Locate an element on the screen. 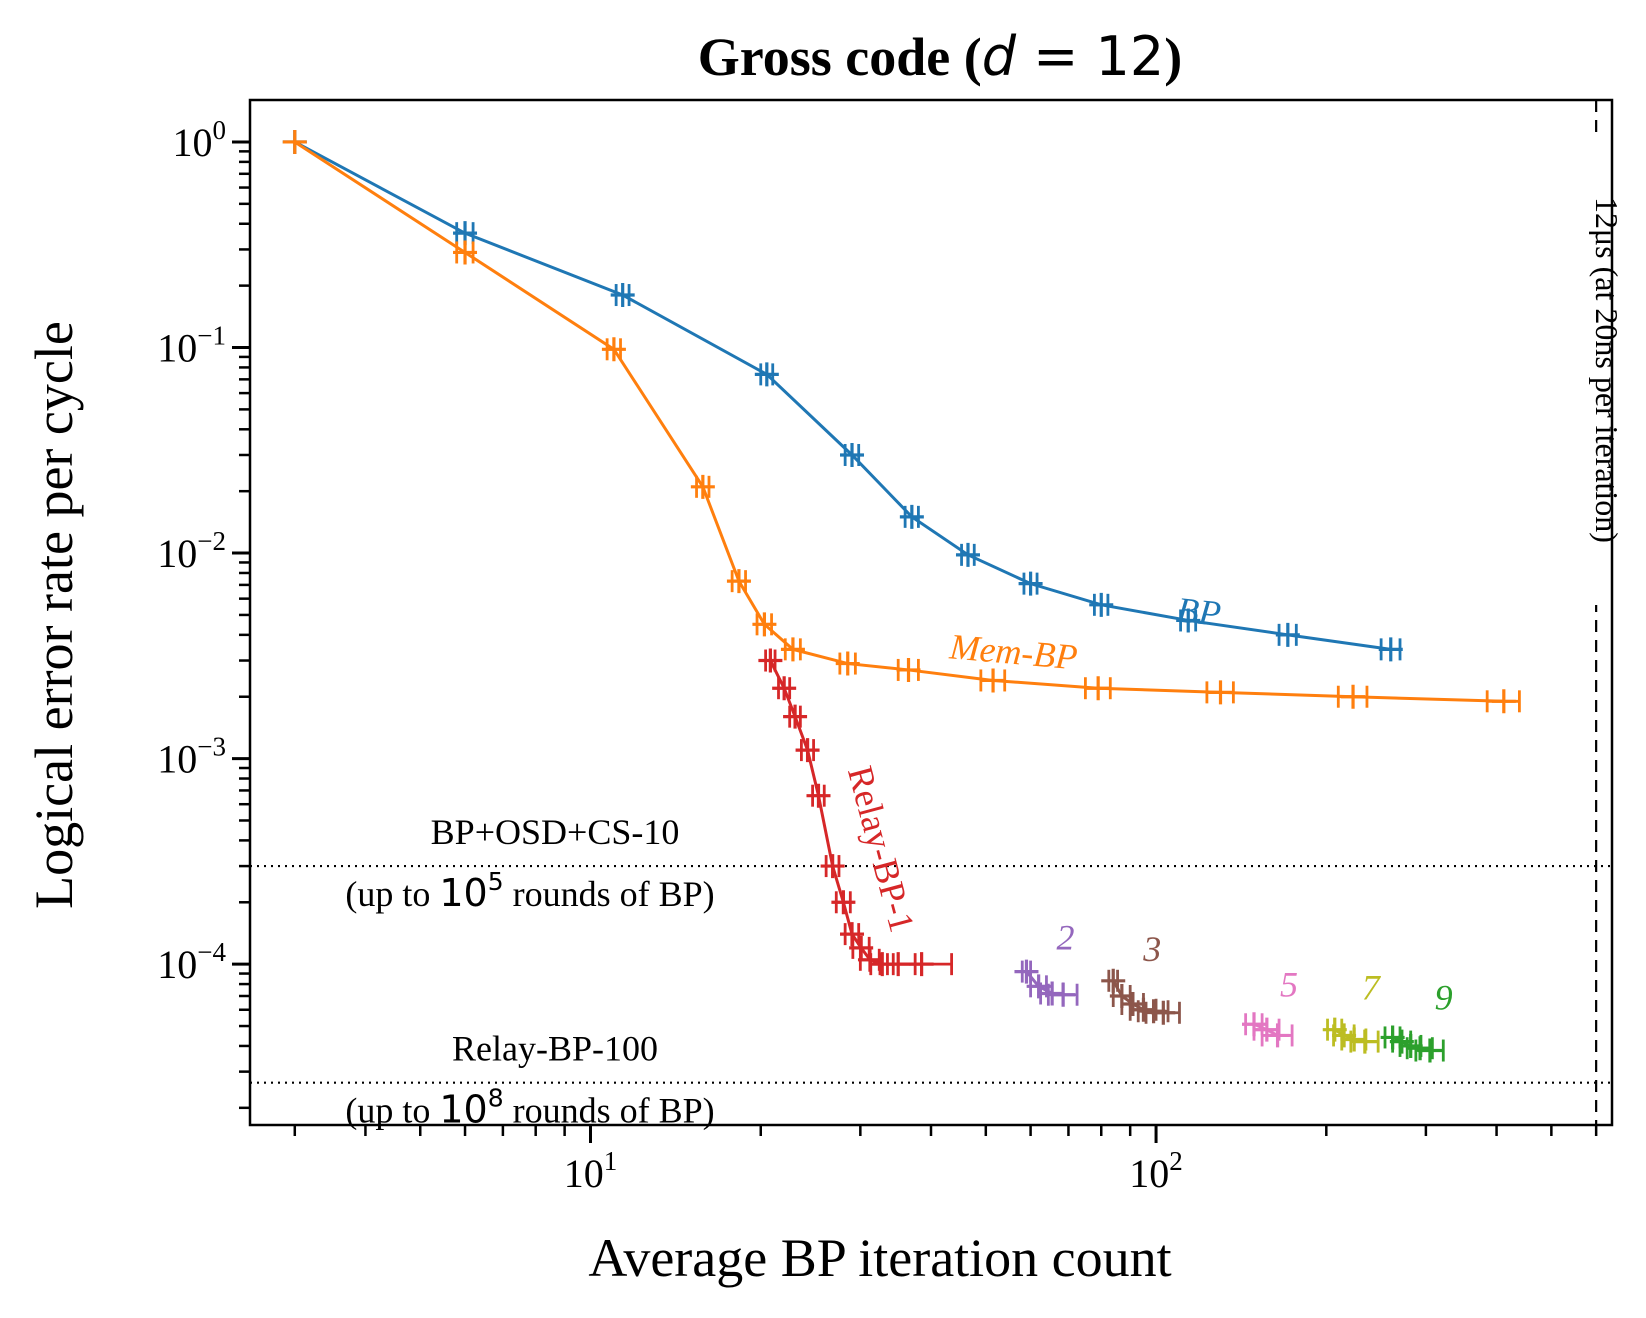 This screenshot has height=1318, width=1646. y-tick-label: 10⁻³ is located at coordinates (191, 757).